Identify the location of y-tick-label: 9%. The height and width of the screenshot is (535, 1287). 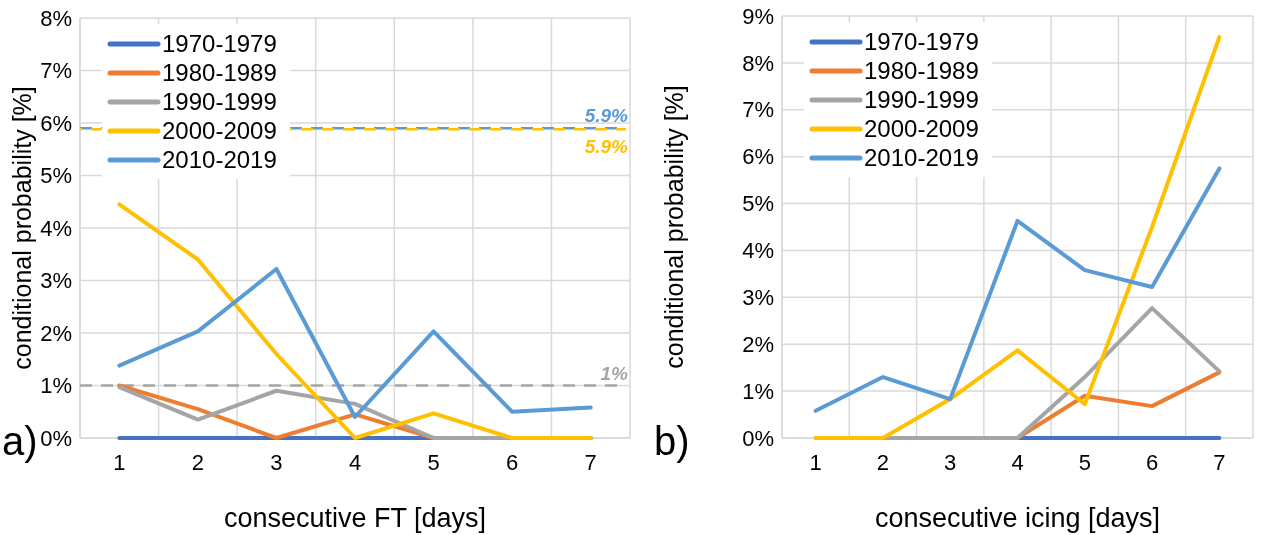
(758, 16).